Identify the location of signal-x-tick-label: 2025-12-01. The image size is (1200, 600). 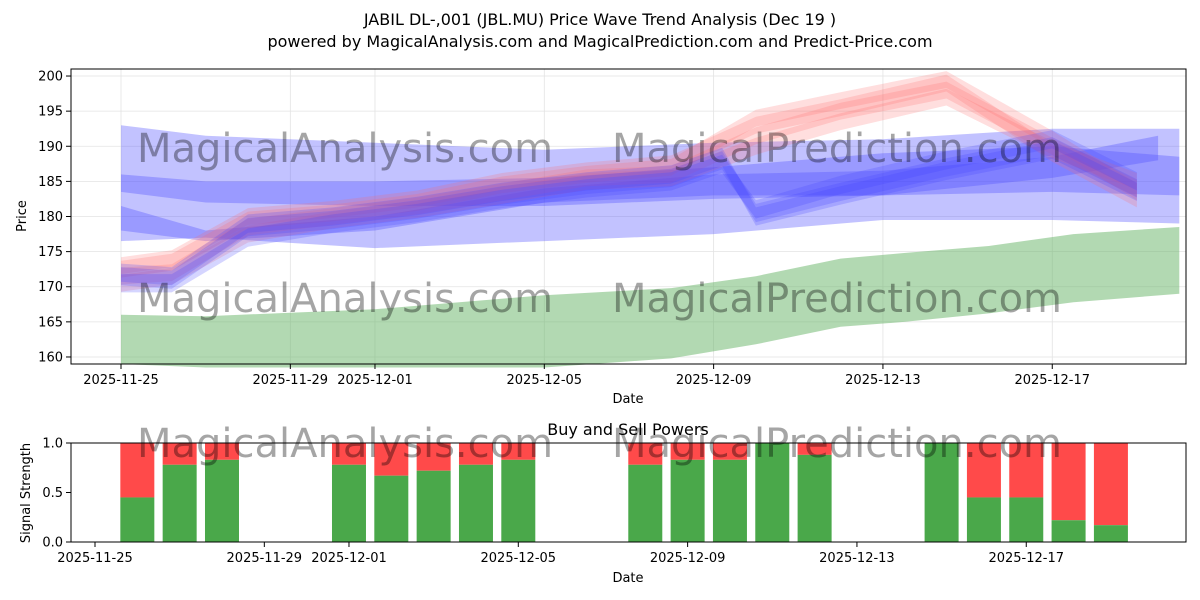
(349, 558).